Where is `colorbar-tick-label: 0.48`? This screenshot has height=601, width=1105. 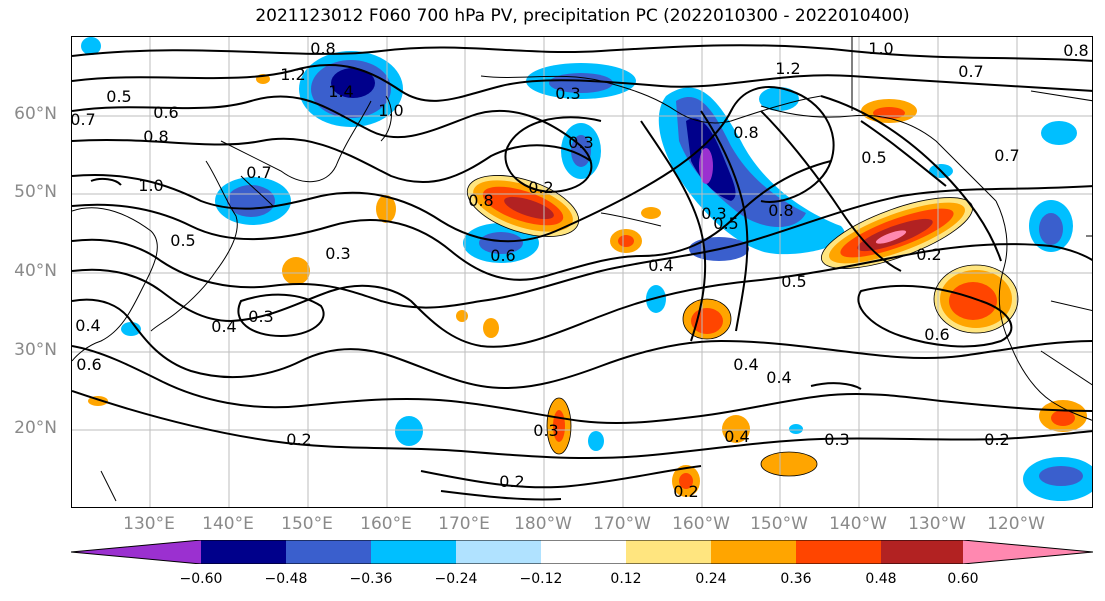 colorbar-tick-label: 0.48 is located at coordinates (881, 579).